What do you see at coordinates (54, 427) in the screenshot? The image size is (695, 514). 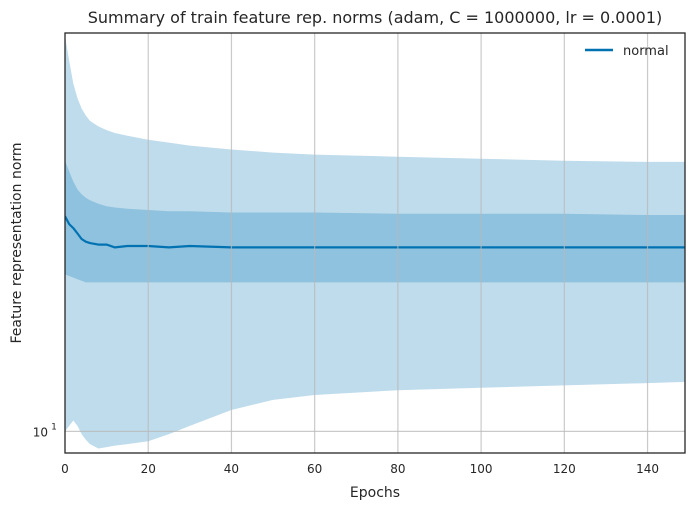 I see `y-tick-exponent: 1` at bounding box center [54, 427].